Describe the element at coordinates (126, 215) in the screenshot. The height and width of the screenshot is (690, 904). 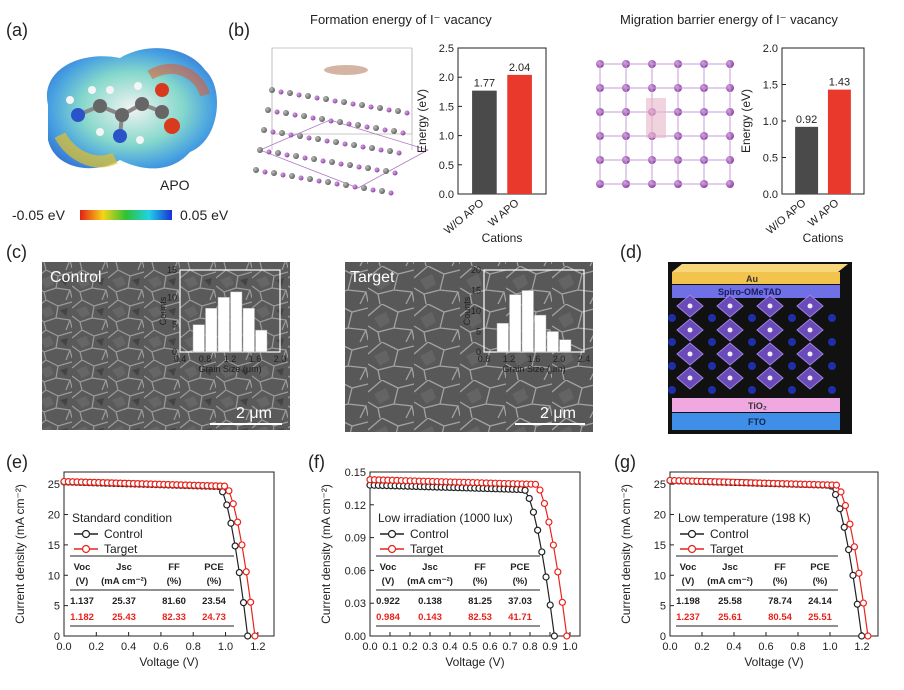
I see `color-scale-bar` at that location.